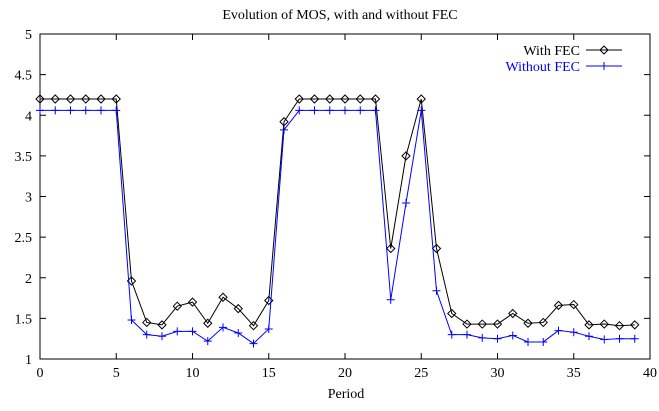  I want to click on legend-label: Without FEC, so click(543, 67).